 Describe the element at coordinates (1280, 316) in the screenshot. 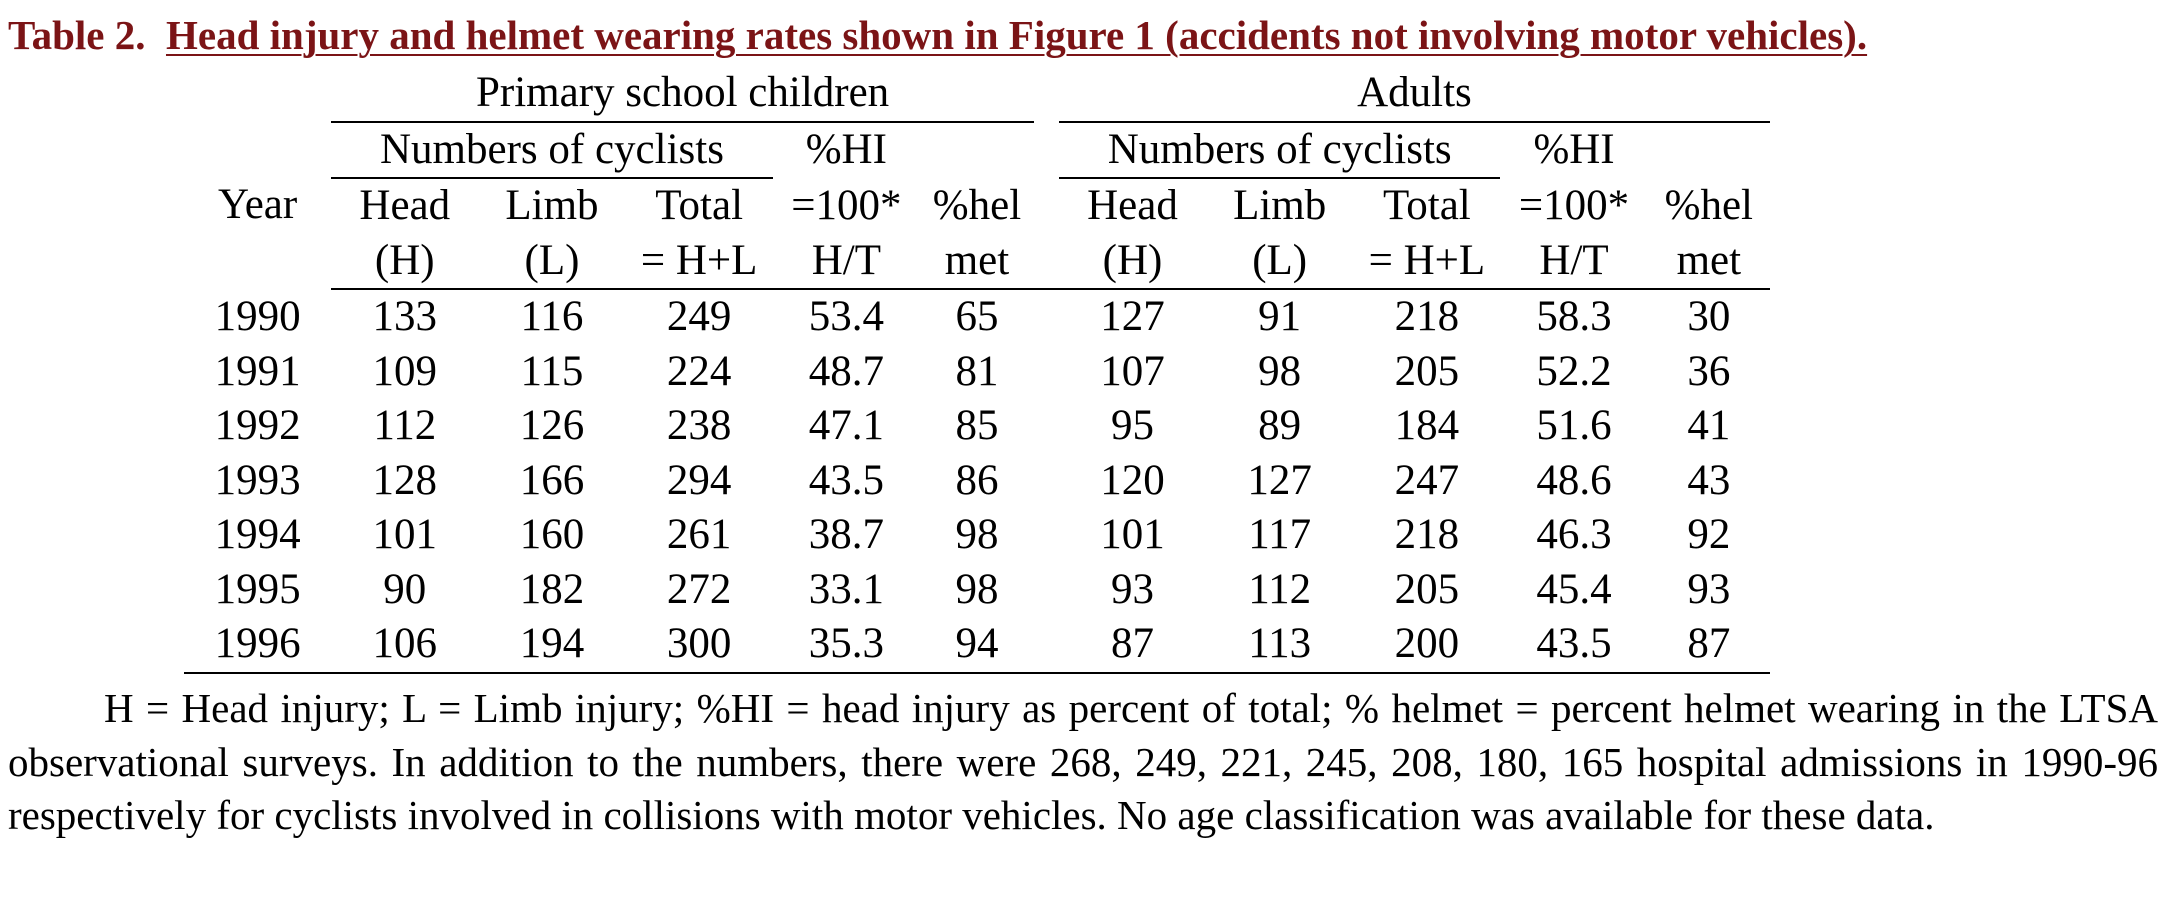

I see `adults-limb-cell: 91` at that location.